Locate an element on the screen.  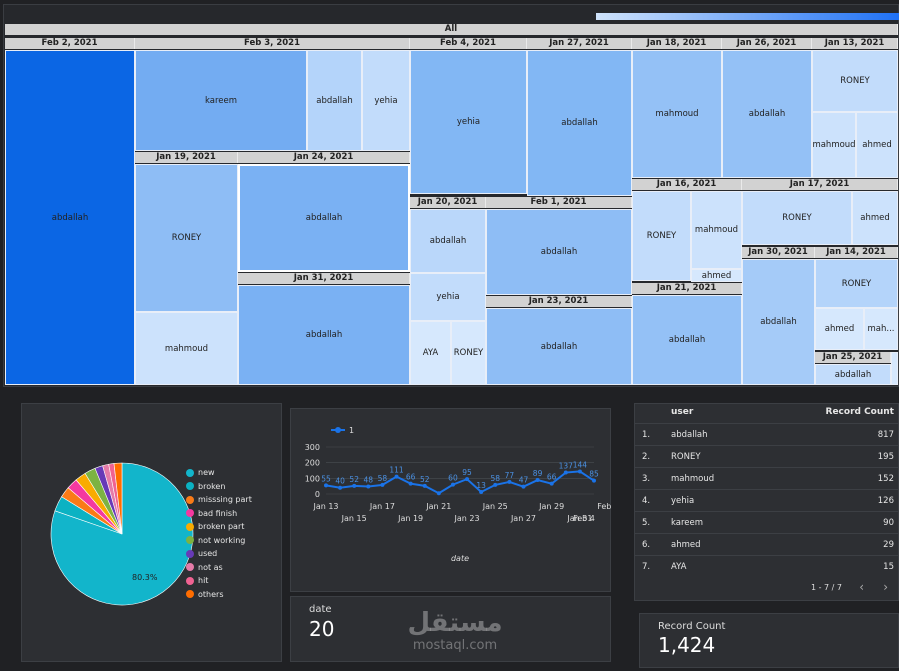
cell-jan31-abdallah: abdallah is located at coordinates (324, 335).